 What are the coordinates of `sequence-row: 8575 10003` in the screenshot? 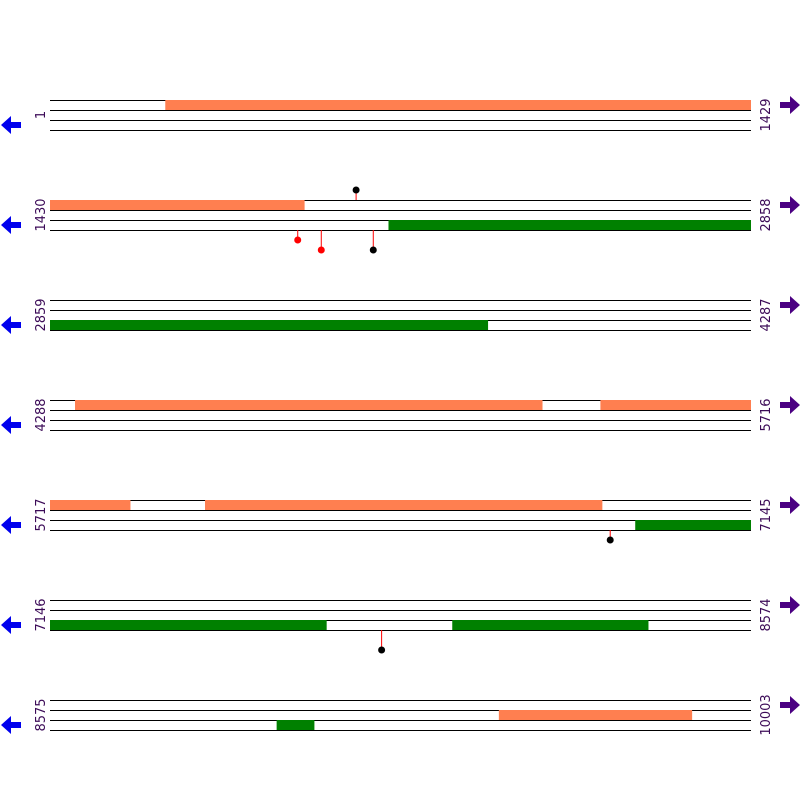 It's located at (400, 715).